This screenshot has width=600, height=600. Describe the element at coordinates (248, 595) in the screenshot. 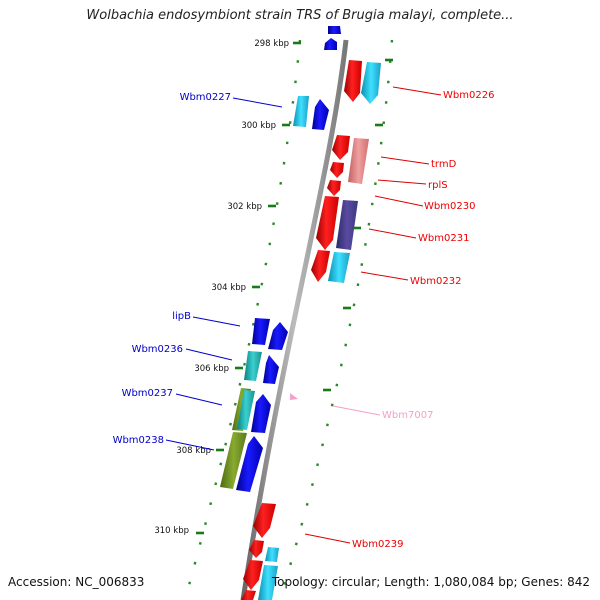

I see `gene-arrow-bottom` at that location.